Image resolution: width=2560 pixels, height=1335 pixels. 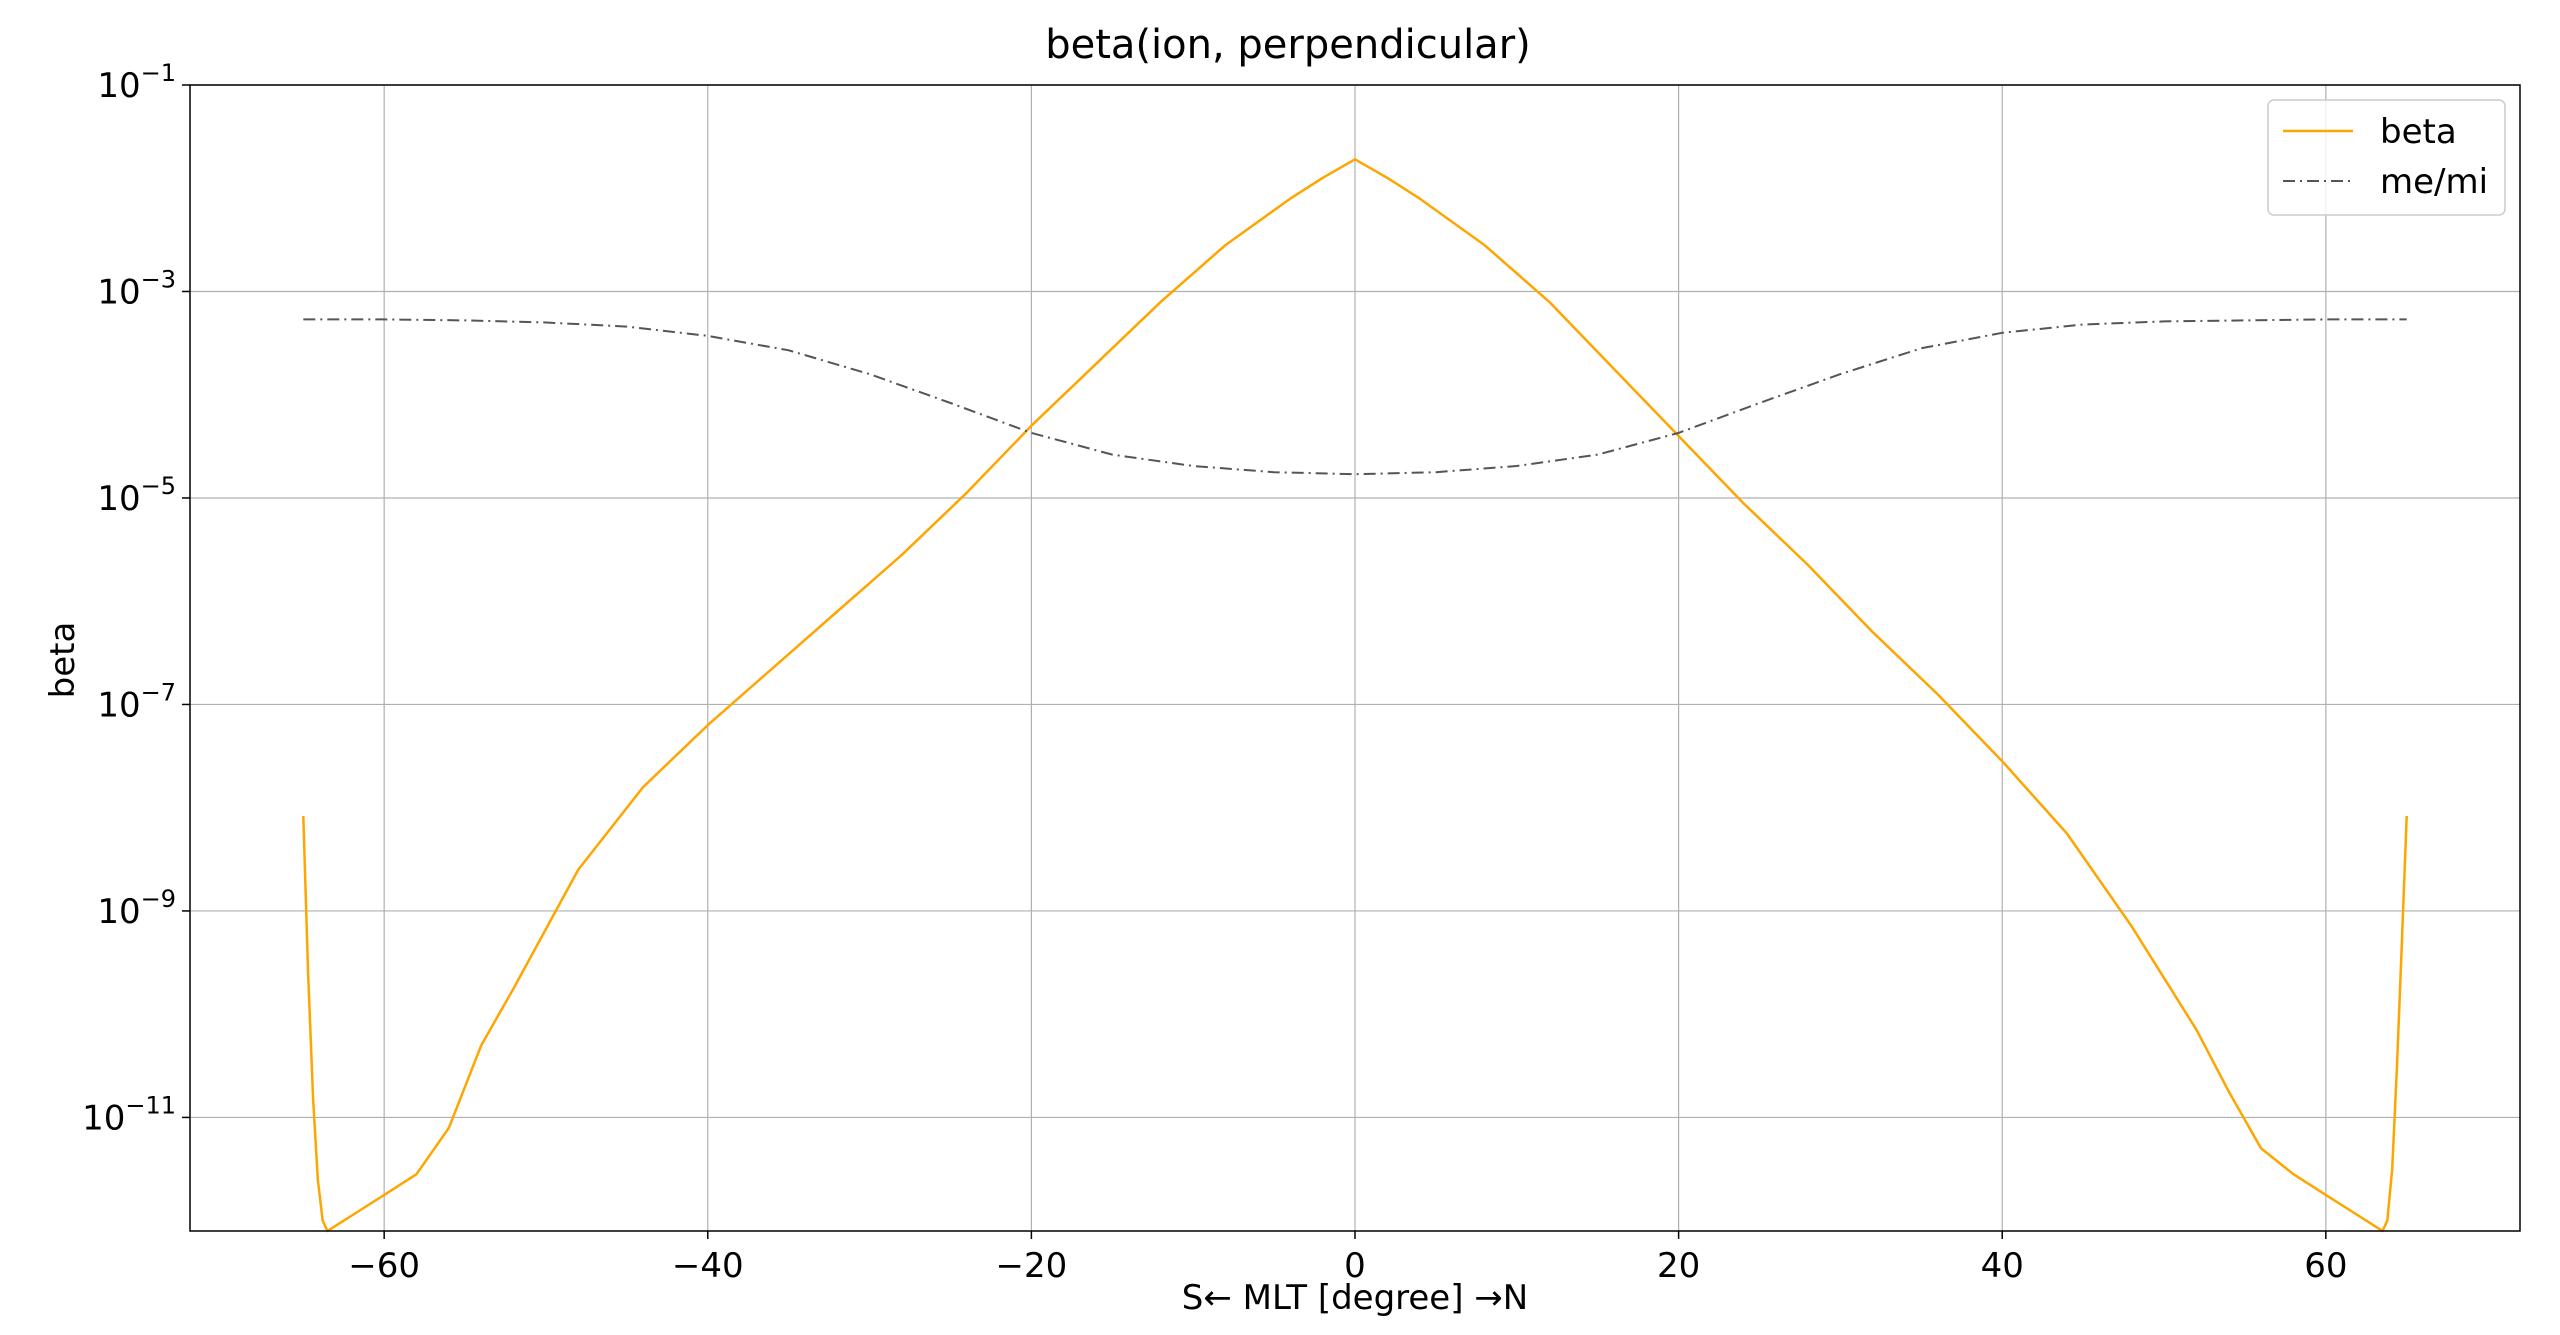 I want to click on y-tick-exponent: −3, so click(x=158, y=279).